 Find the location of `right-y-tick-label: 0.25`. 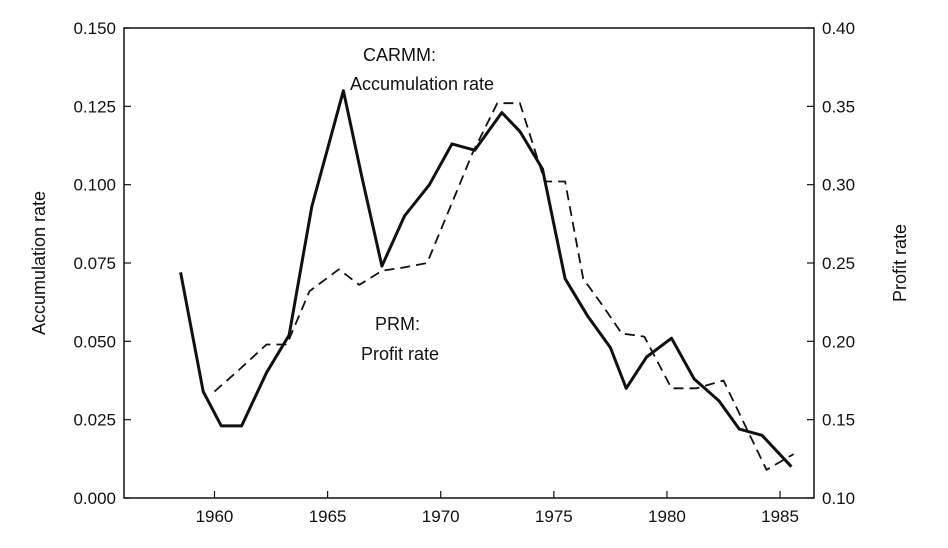

right-y-tick-label: 0.25 is located at coordinates (838, 263).